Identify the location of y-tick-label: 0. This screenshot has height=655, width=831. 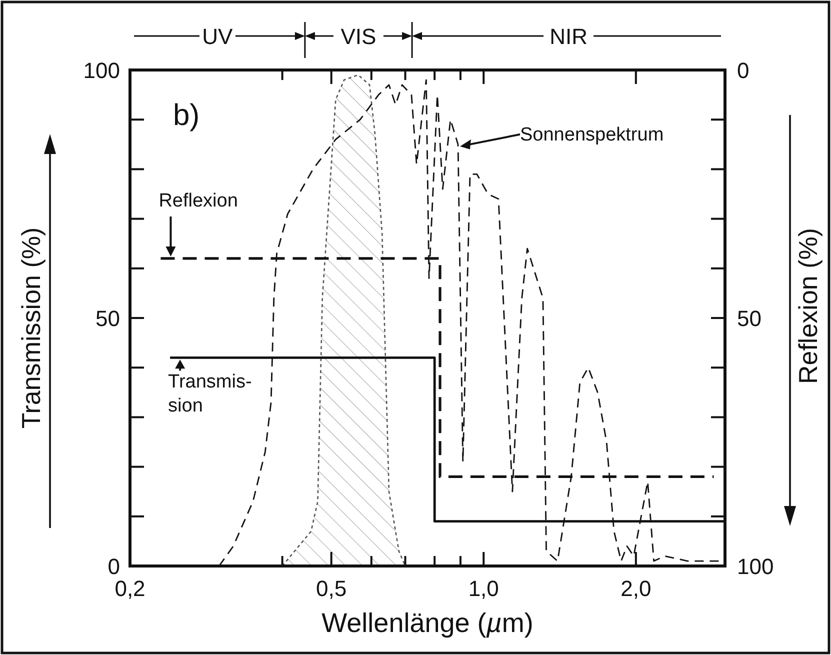
(114, 566).